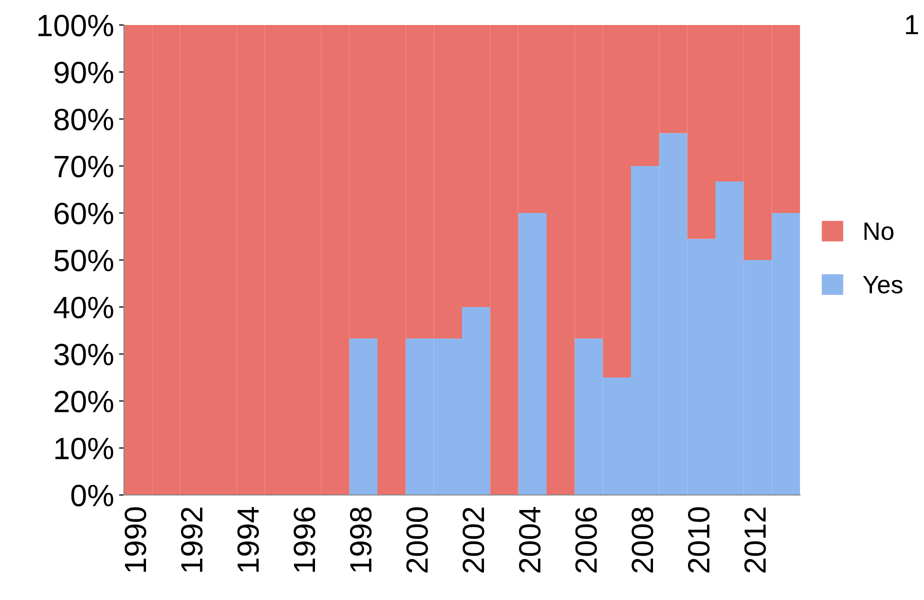 This screenshot has height=600, width=924. What do you see at coordinates (699, 540) in the screenshot?
I see `x-tick-label: 2010` at bounding box center [699, 540].